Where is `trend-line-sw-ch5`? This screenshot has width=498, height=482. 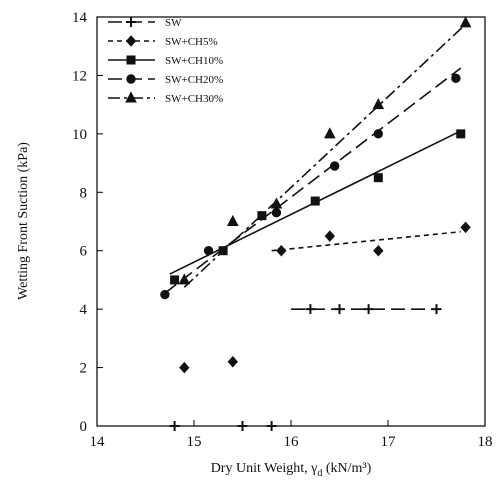 trend-line-sw-ch5 is located at coordinates (366, 241).